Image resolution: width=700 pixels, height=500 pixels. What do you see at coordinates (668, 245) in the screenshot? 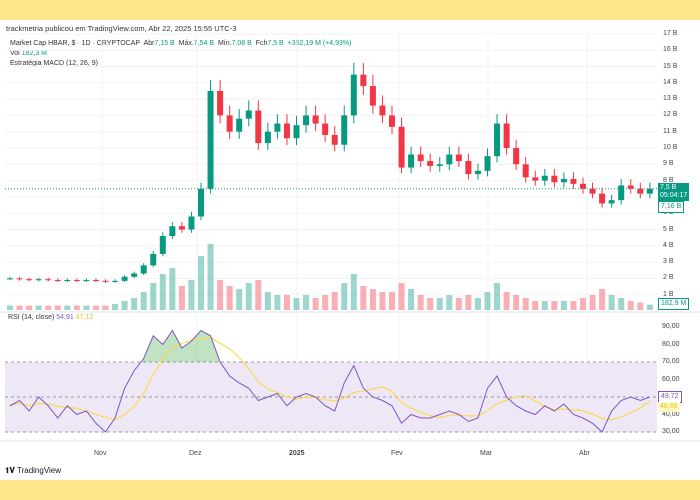
I see `price-tick: 4 B` at bounding box center [668, 245].